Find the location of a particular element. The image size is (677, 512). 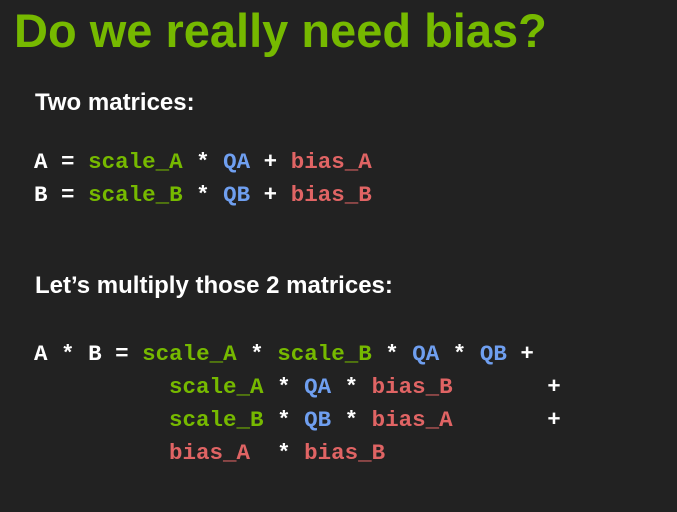

product-line-1: A * B = scale_A * scale_B * QA * QB + is located at coordinates (284, 354).